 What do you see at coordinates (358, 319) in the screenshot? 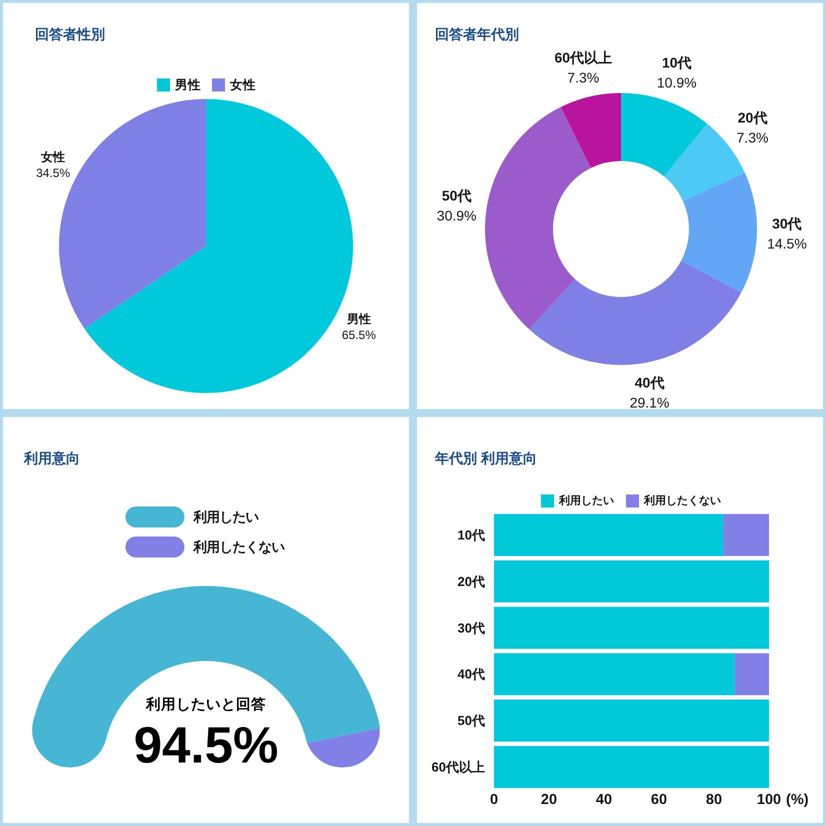
I see `slice-label: 男性` at bounding box center [358, 319].